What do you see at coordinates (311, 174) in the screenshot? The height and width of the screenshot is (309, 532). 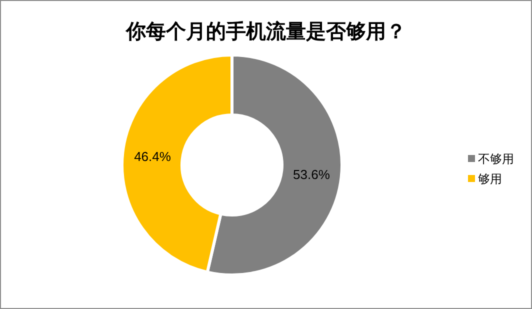 I see `data-label: 53.6%` at bounding box center [311, 174].